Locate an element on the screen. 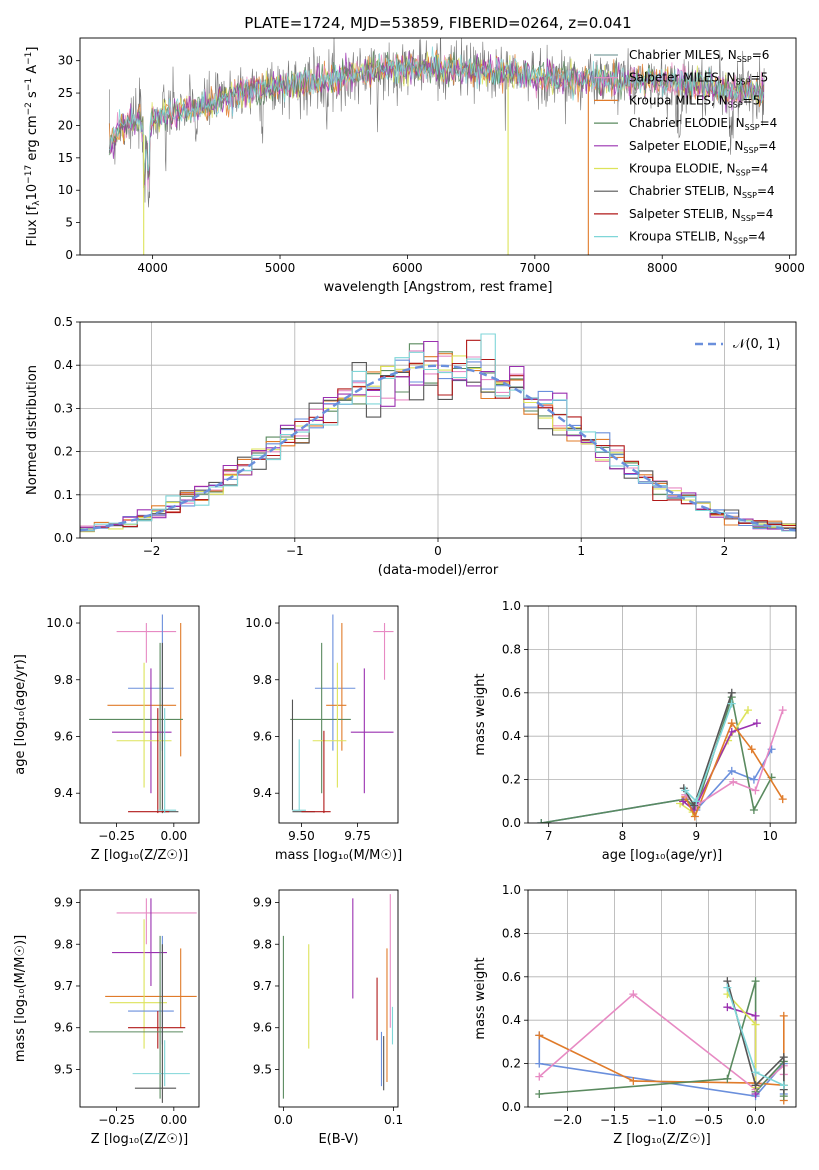 The image size is (819, 1170). y-axis-label-part: erg cm is located at coordinates (32, 139).